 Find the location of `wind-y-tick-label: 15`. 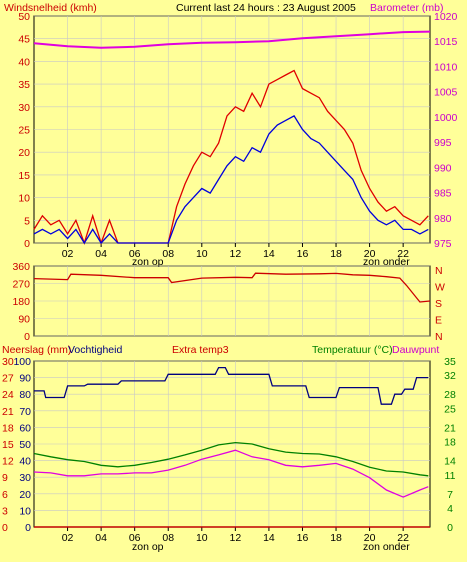

wind-y-tick-label: 15 is located at coordinates (24, 176).